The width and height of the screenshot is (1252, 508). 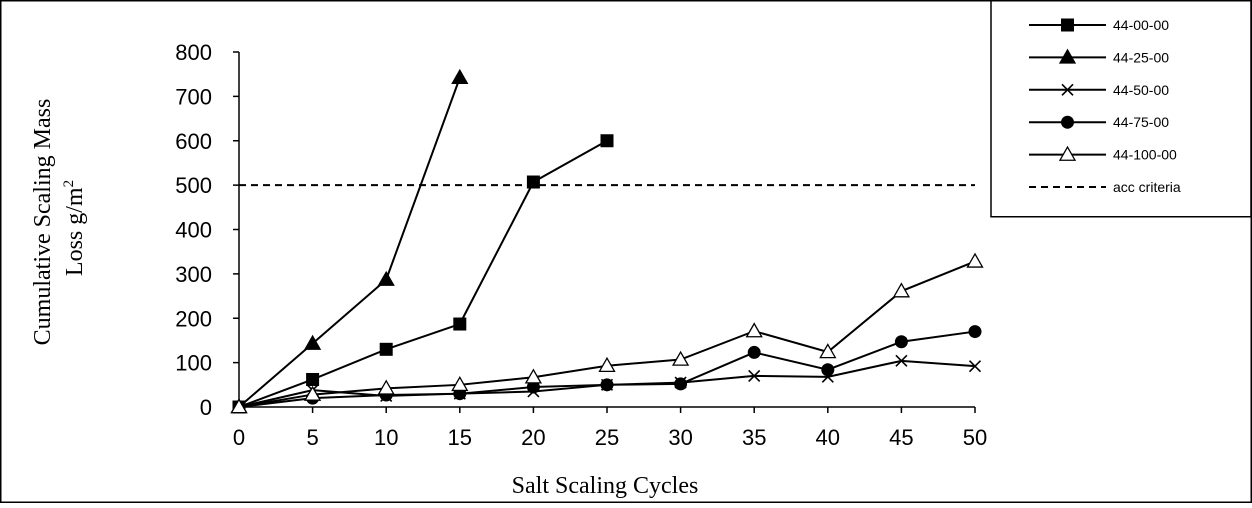 What do you see at coordinates (607, 437) in the screenshot?
I see `x-tick-label: 25` at bounding box center [607, 437].